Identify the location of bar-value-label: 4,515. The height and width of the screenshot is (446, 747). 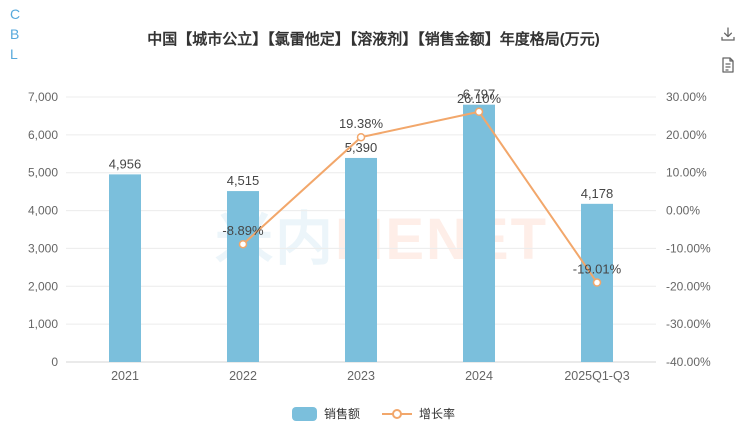
(243, 180).